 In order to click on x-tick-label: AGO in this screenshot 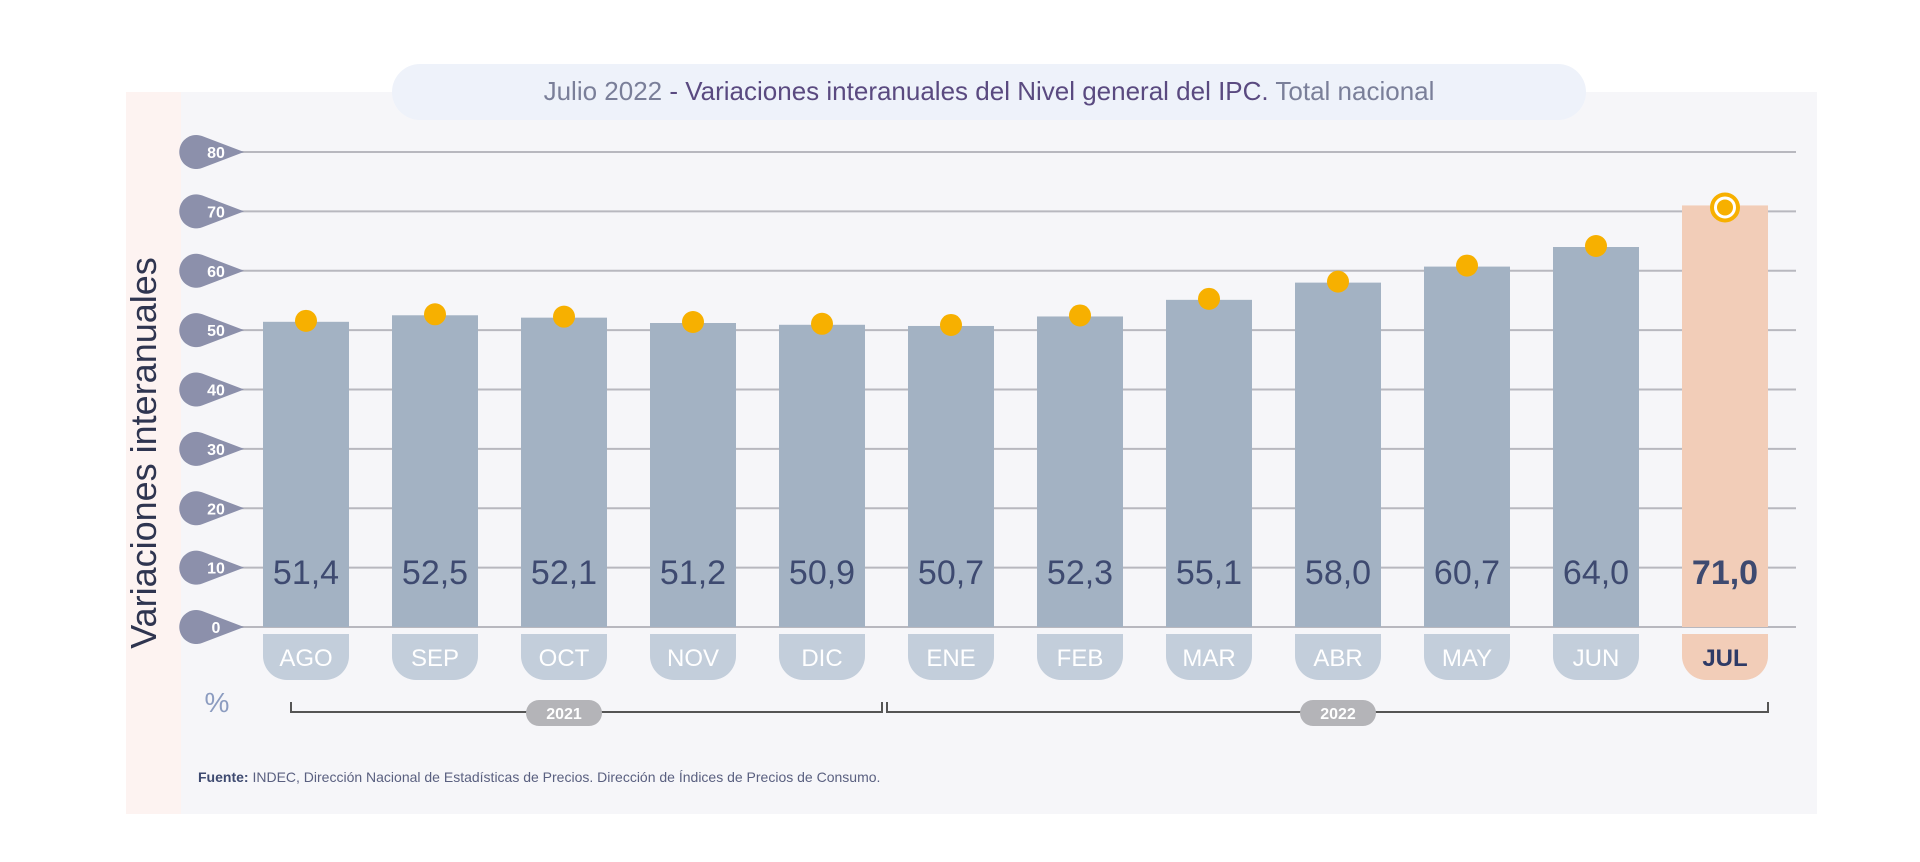, I will do `click(305, 658)`.